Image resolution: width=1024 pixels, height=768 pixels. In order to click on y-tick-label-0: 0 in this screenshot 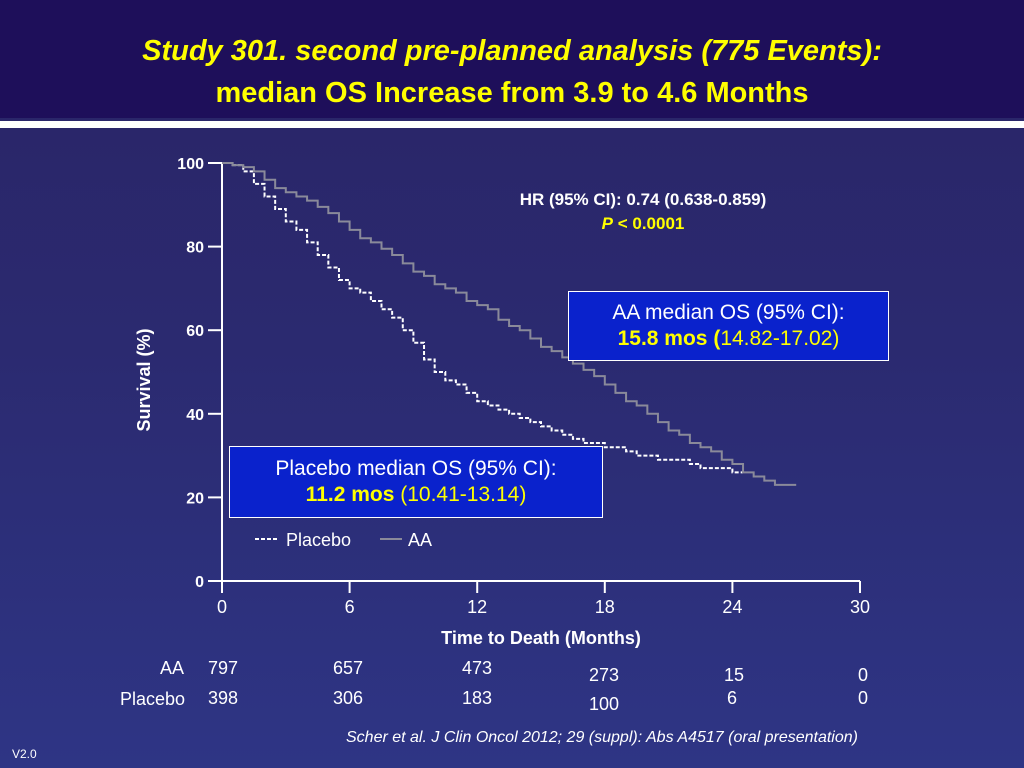, I will do `click(199, 582)`.